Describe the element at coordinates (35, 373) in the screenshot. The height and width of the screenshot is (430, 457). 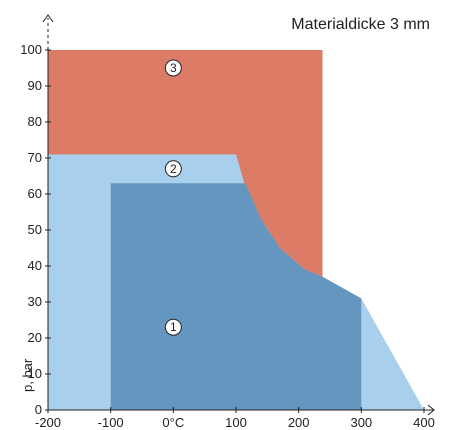
I see `y-tick-label: 10` at that location.